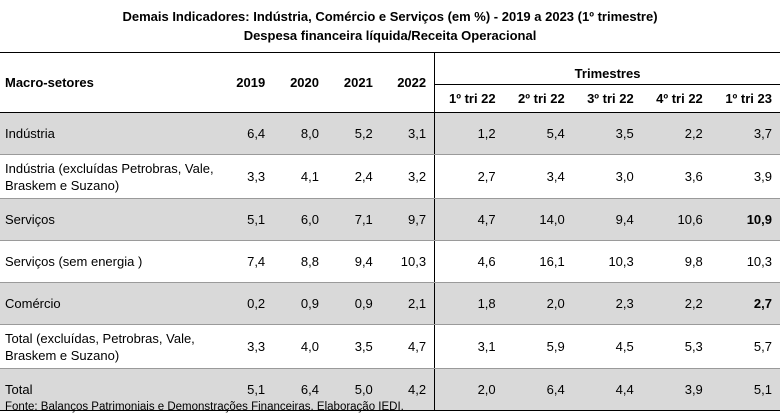 The height and width of the screenshot is (417, 780). What do you see at coordinates (745, 98) in the screenshot?
I see `header-q1-23: 1º tri 23` at bounding box center [745, 98].